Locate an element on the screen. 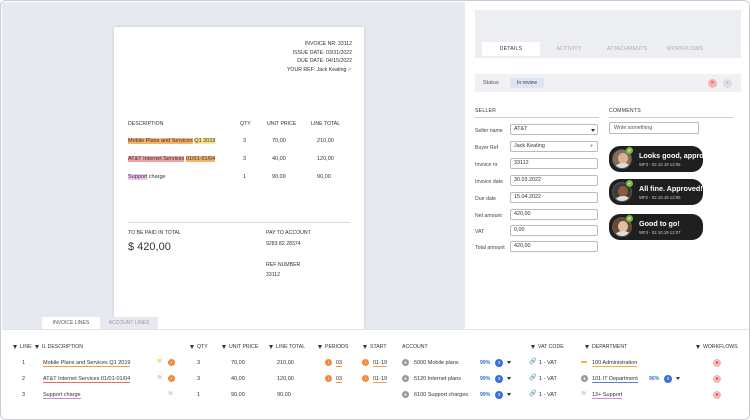  row-1-unit: 70,00 is located at coordinates (238, 363).